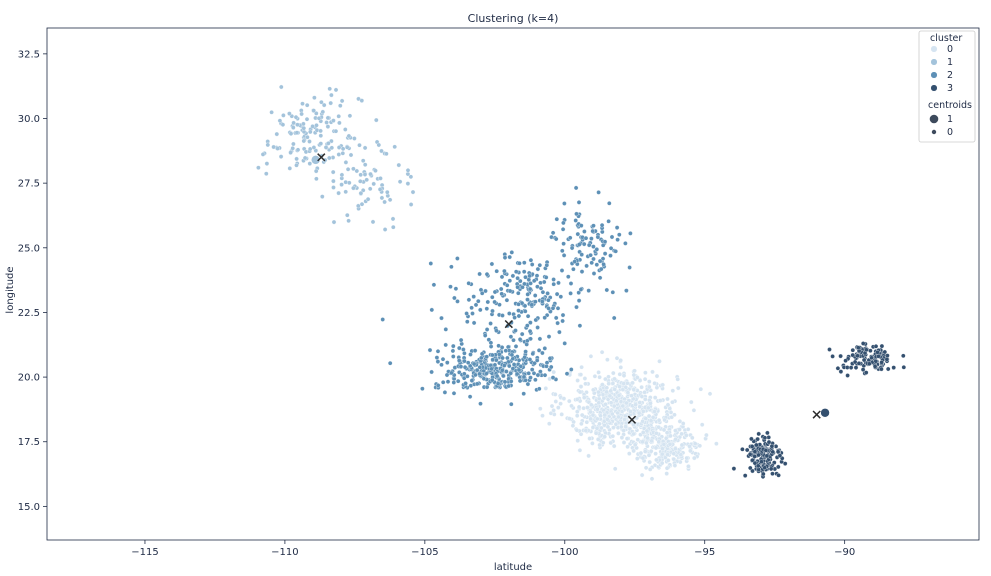  I want to click on legend-label: 2, so click(950, 75).